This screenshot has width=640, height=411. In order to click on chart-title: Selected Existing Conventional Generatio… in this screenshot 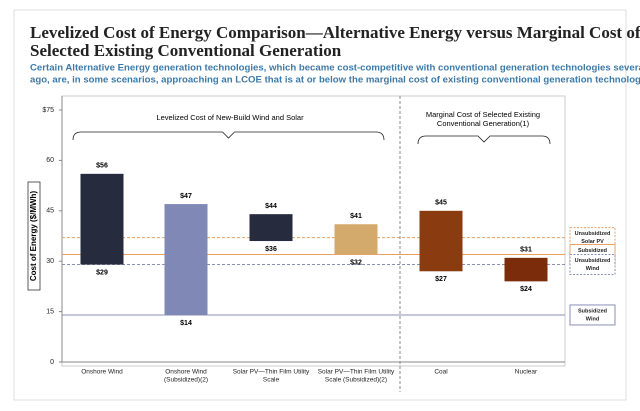, I will do `click(186, 50)`.